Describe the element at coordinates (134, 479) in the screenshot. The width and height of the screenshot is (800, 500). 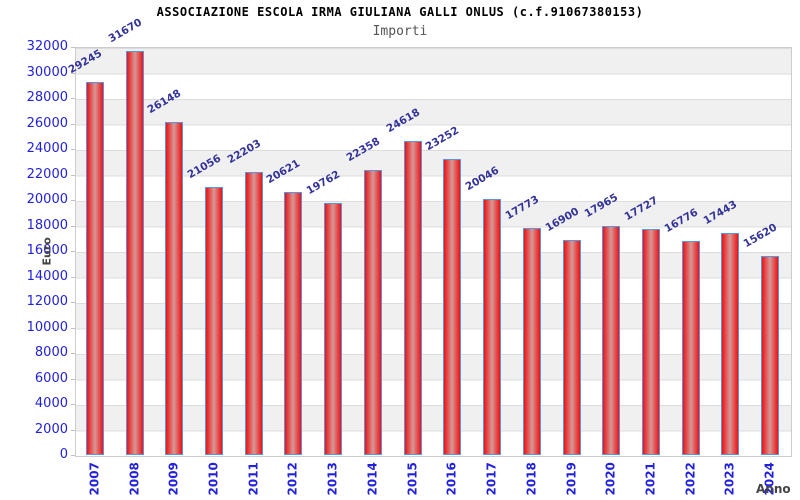
I see `x-axis-tick-label: 2008` at that location.